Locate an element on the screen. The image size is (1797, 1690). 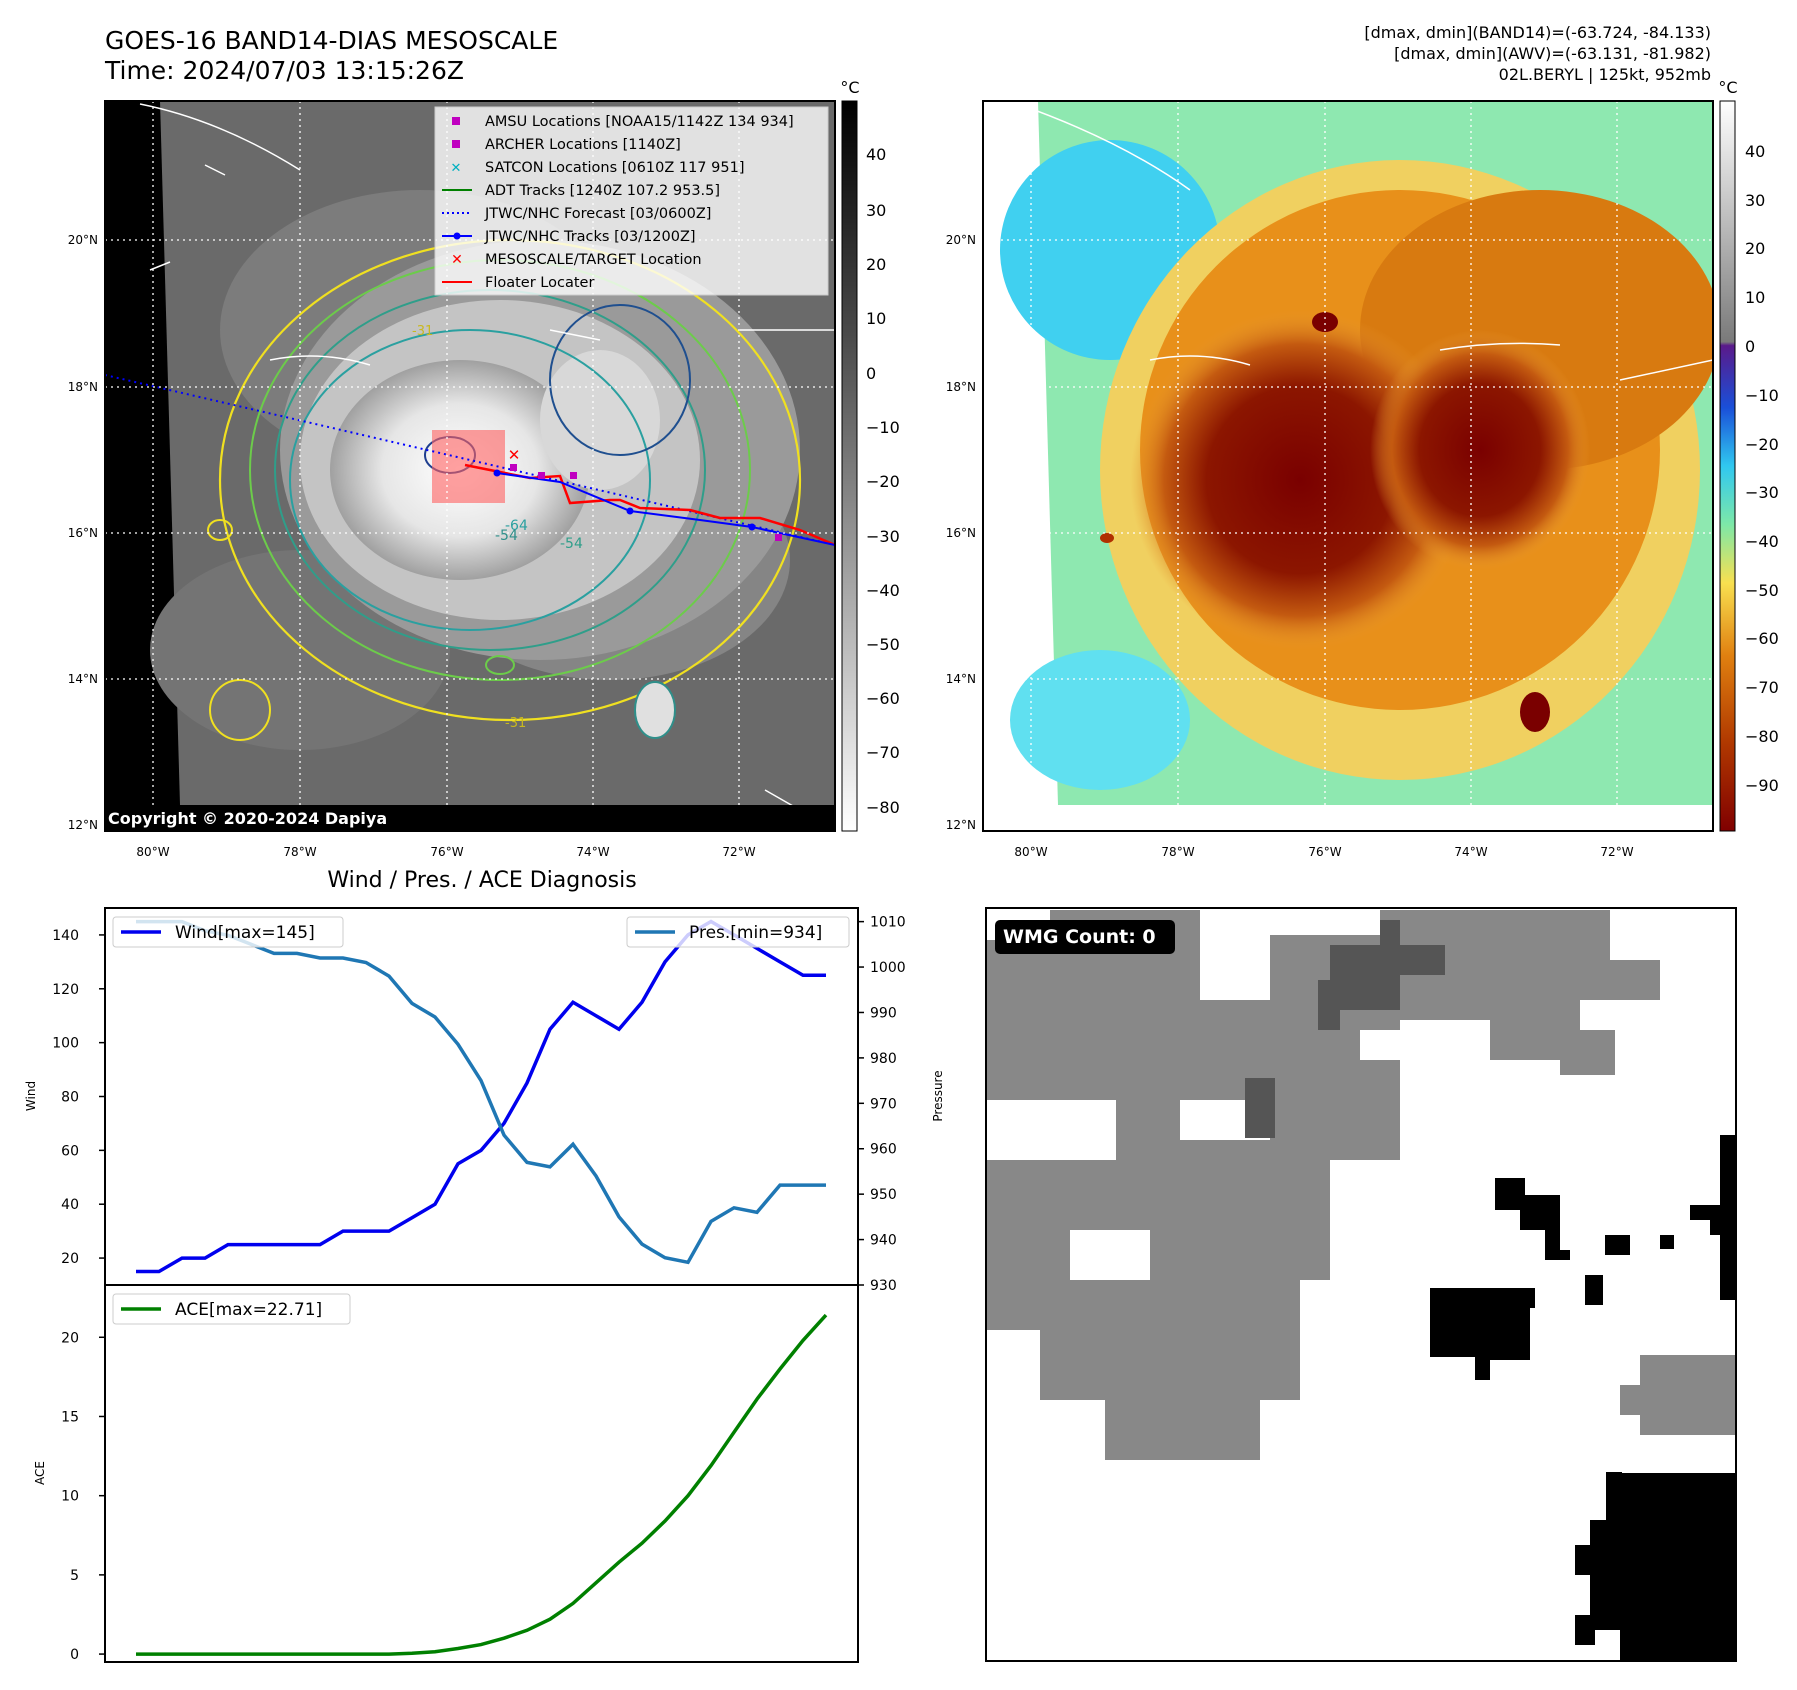
archer-square-icon is located at coordinates (456, 144).